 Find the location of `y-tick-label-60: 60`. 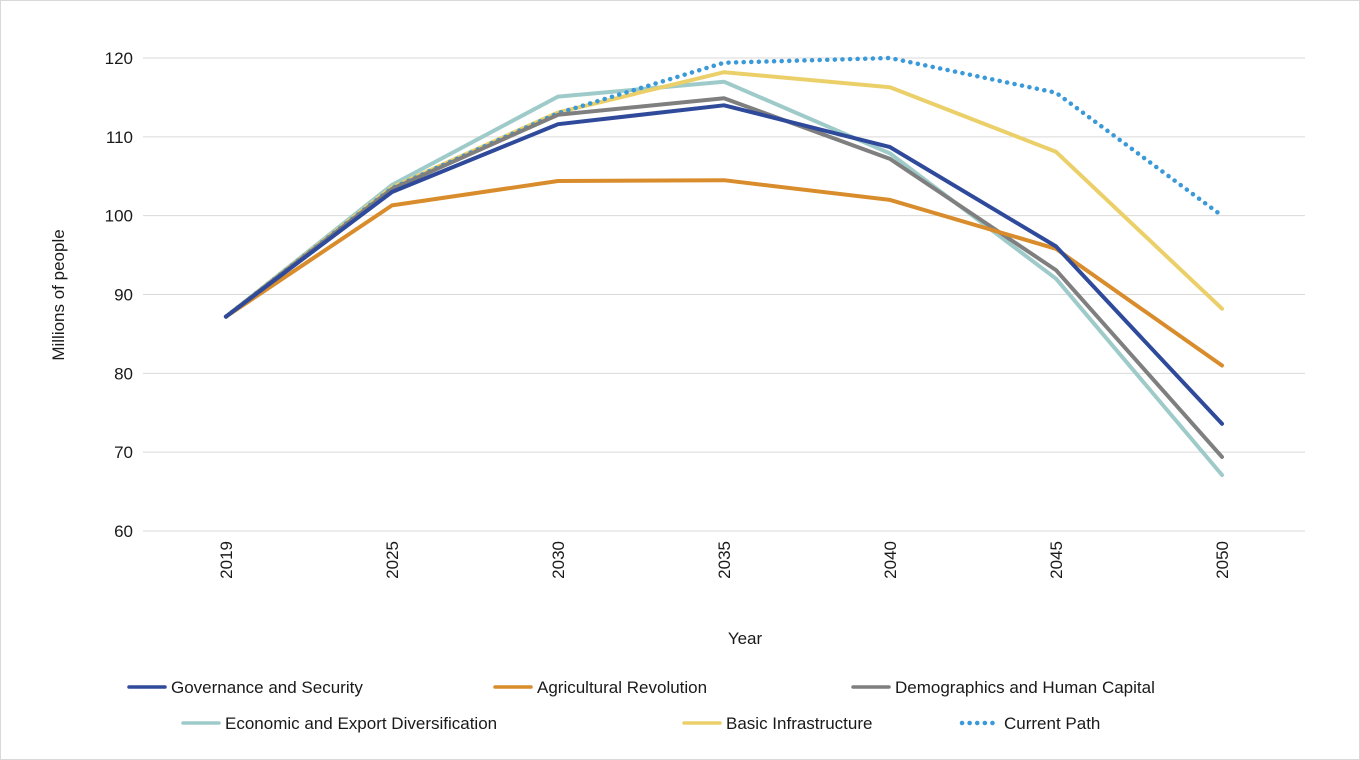

y-tick-label-60: 60 is located at coordinates (123, 531).